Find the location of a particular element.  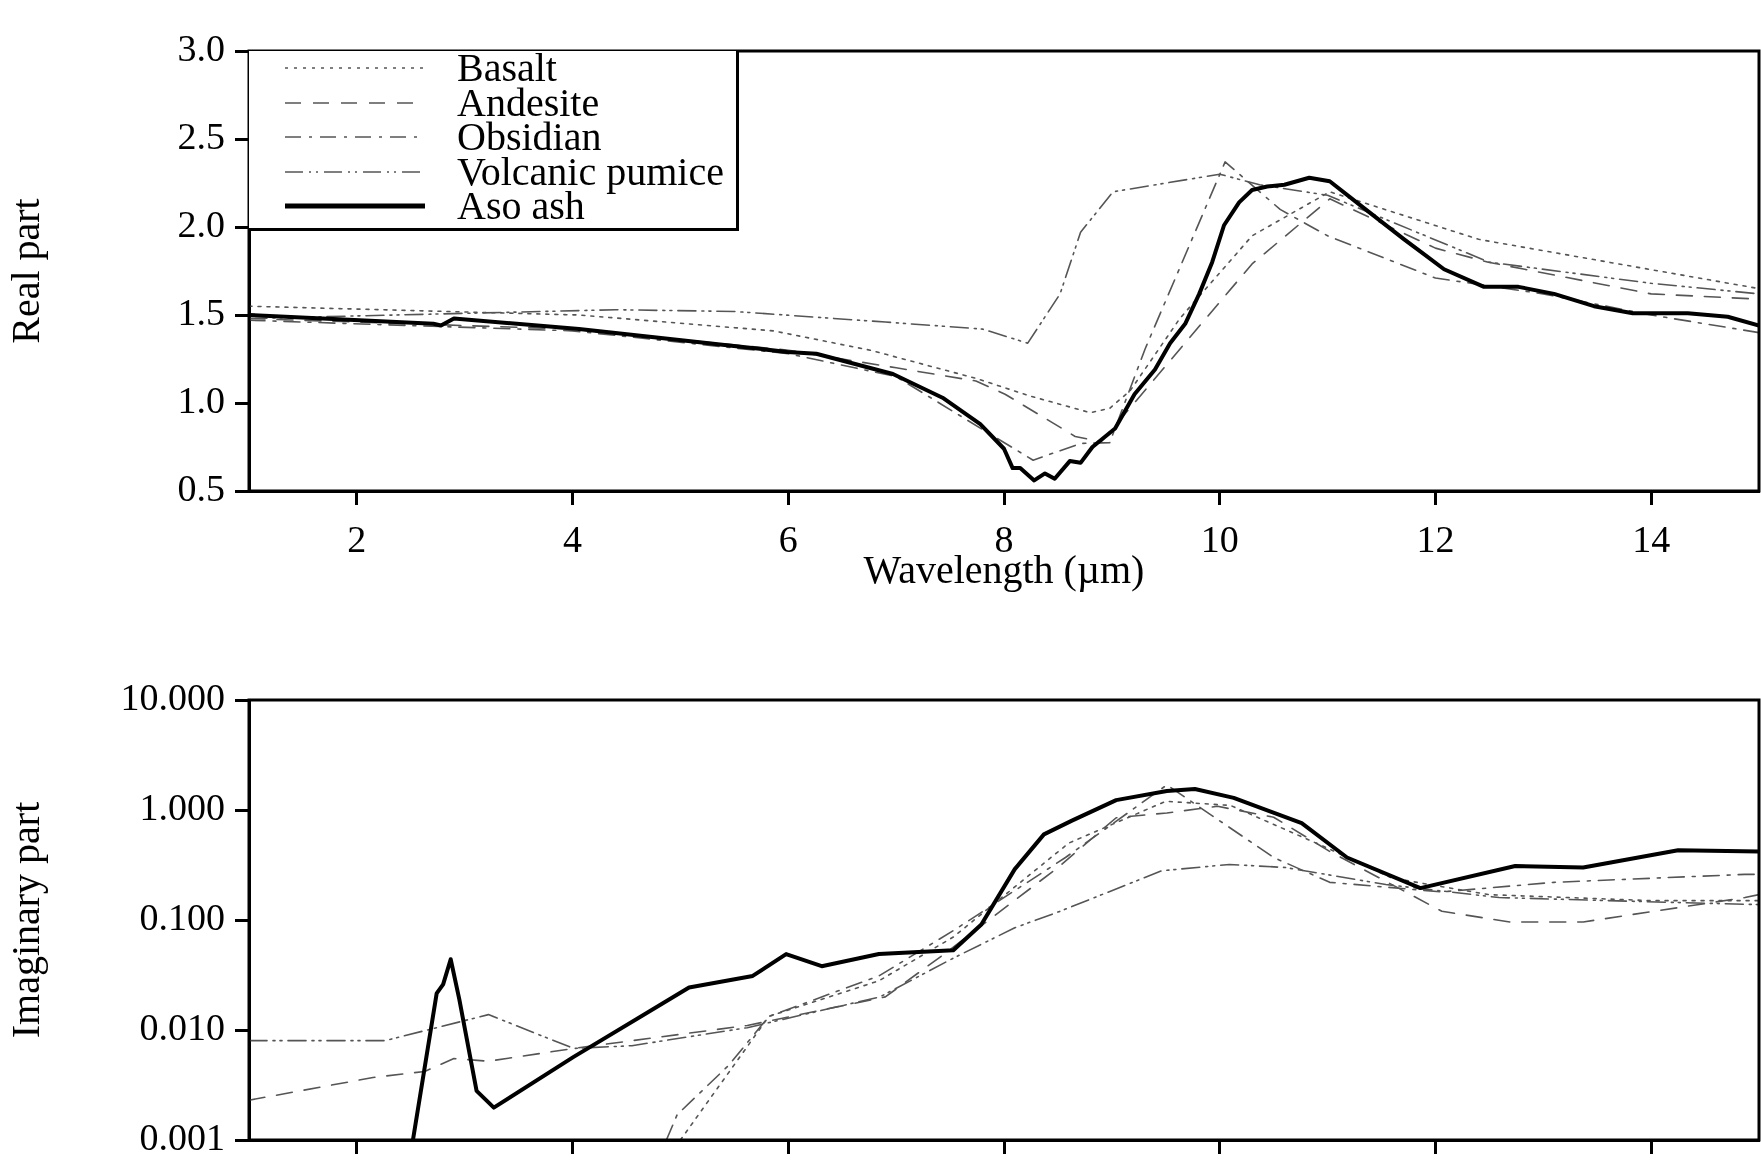

y-tick-label: 1.0 is located at coordinates (201, 399).